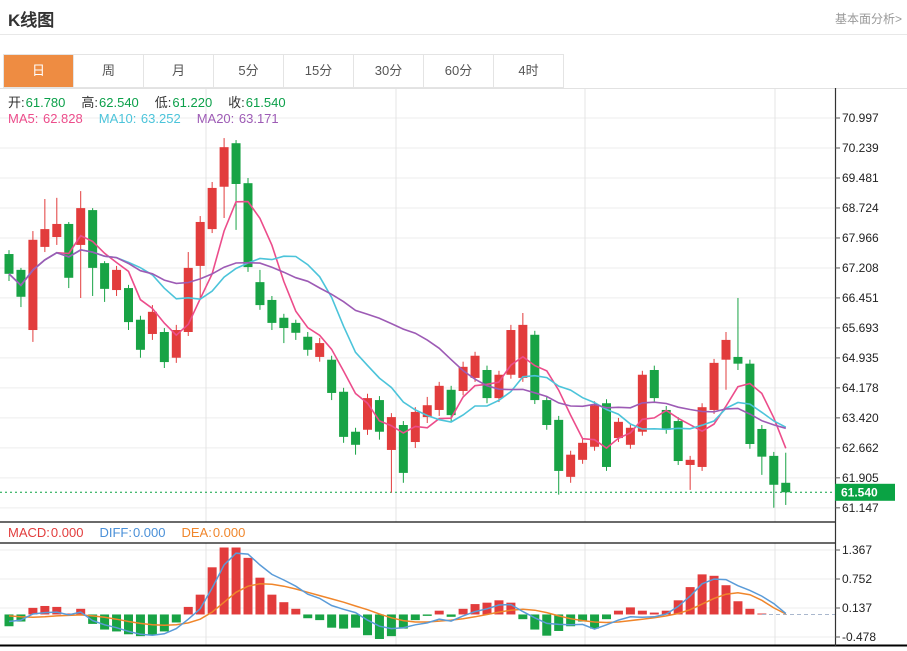 This screenshot has width=907, height=651. Describe the element at coordinates (860, 448) in the screenshot. I see `price-axis-label: 62.662` at that location.